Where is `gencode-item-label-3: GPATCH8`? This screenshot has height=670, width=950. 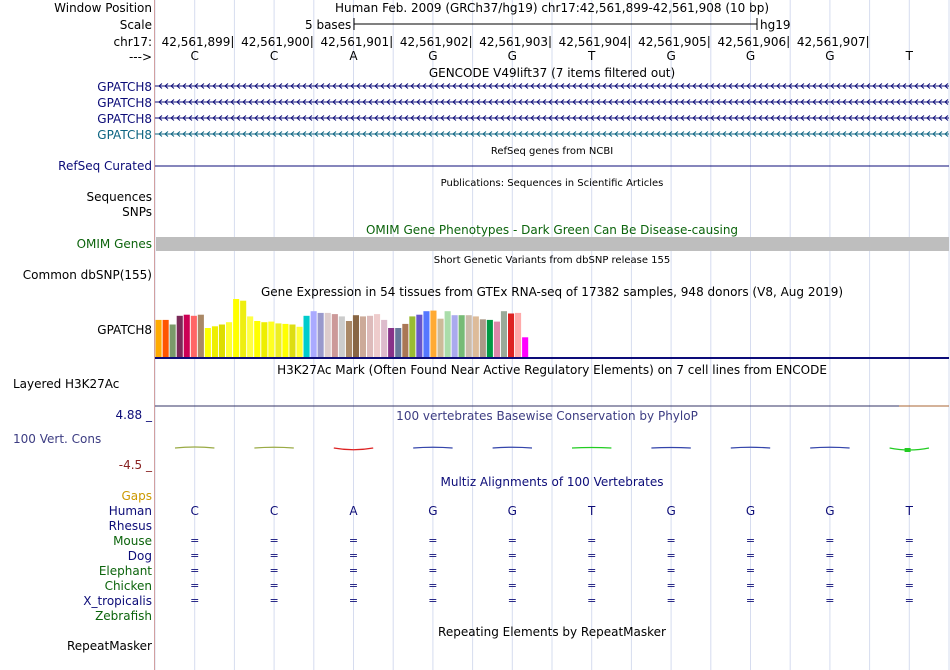 gencode-item-label-3: GPATCH8 is located at coordinates (124, 119).